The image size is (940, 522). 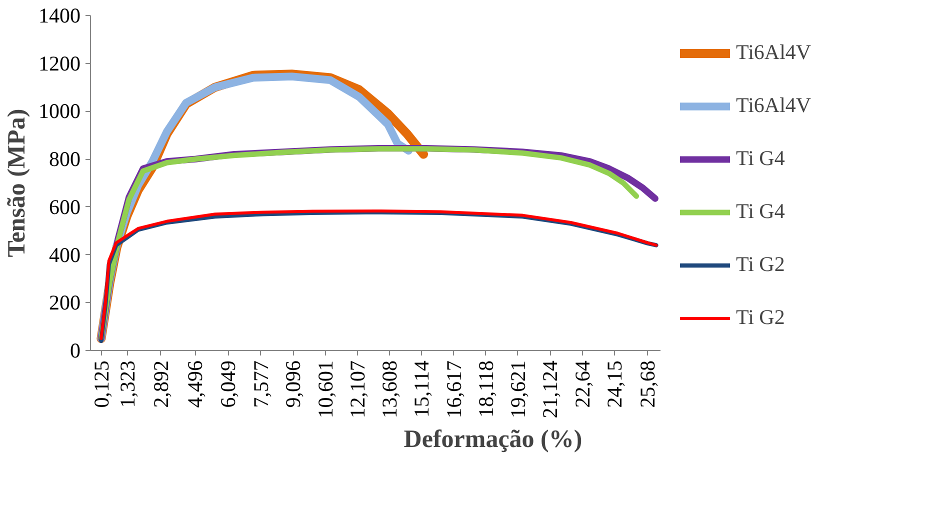 What do you see at coordinates (228, 384) in the screenshot?
I see `x-tick-label: 6,049` at bounding box center [228, 384].